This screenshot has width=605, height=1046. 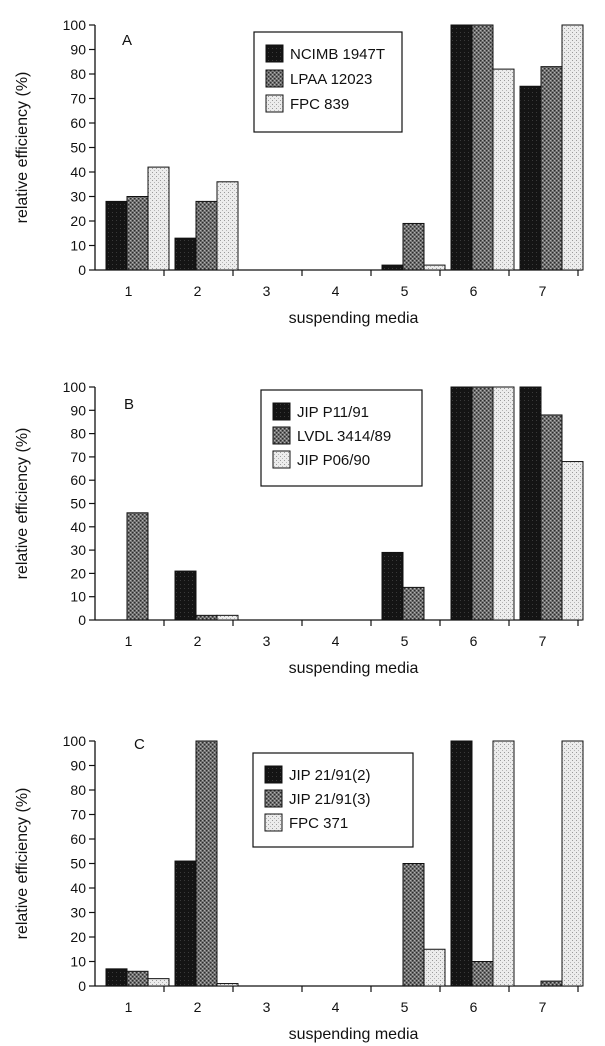 What do you see at coordinates (329, 775) in the screenshot?
I see `legend-label: JIP 21/91(2)` at bounding box center [329, 775].